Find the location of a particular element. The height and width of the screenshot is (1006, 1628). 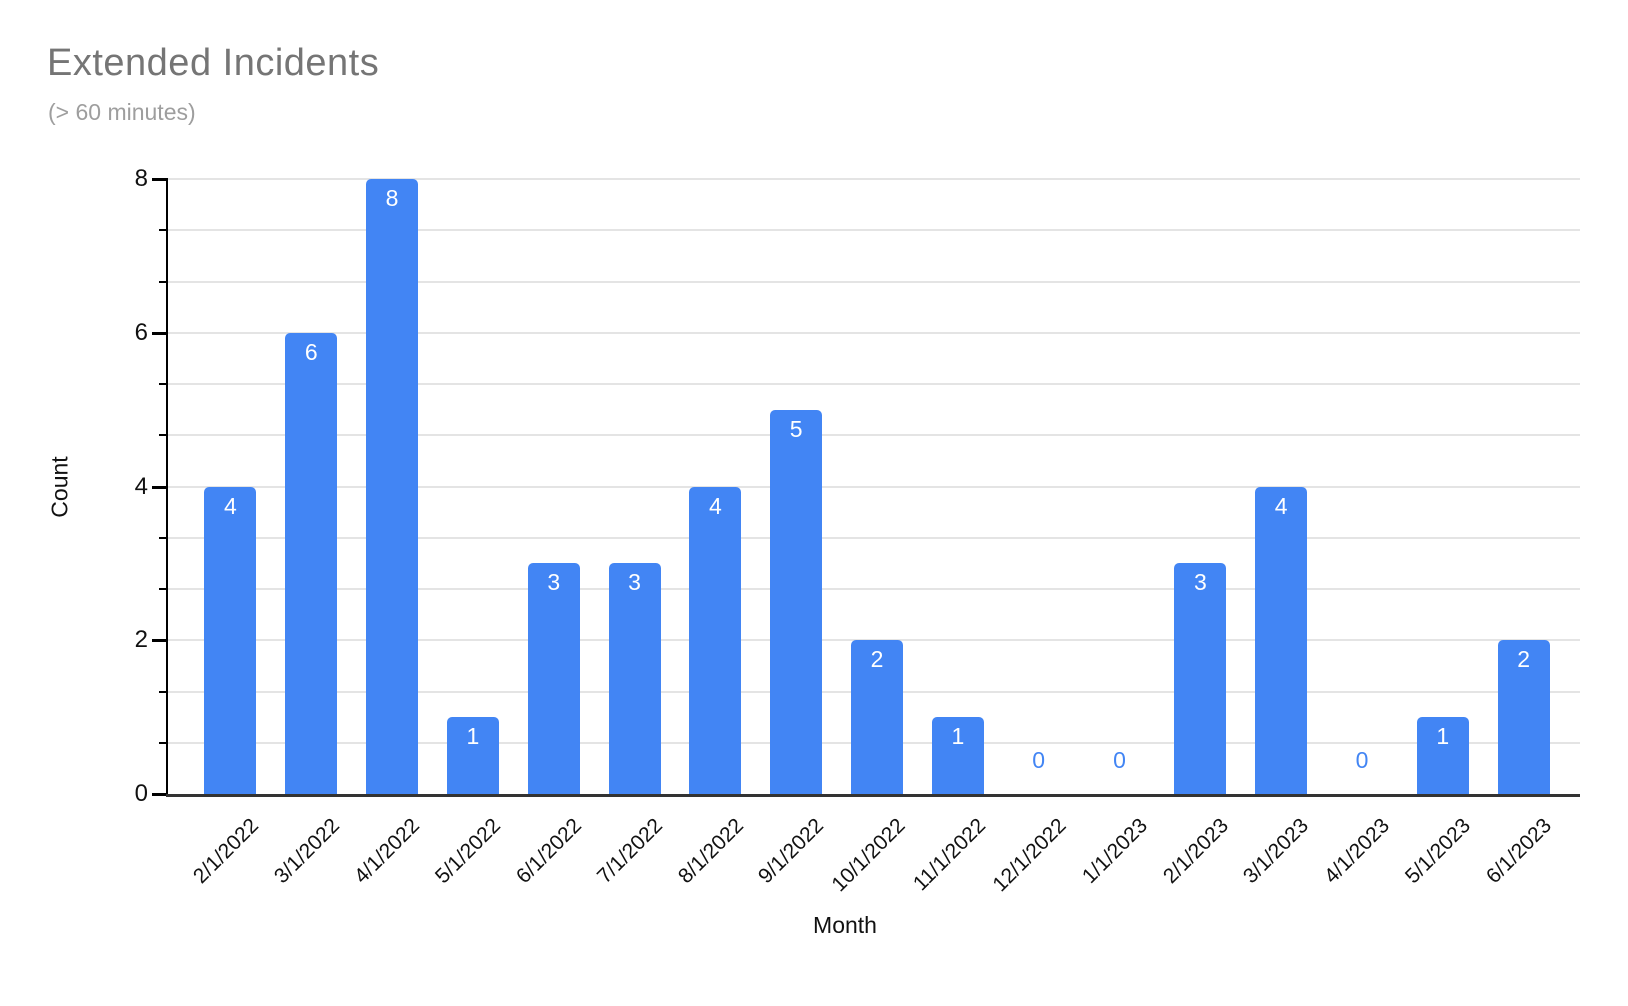

bar-group: 6 3/1/2022 is located at coordinates (310, 533).